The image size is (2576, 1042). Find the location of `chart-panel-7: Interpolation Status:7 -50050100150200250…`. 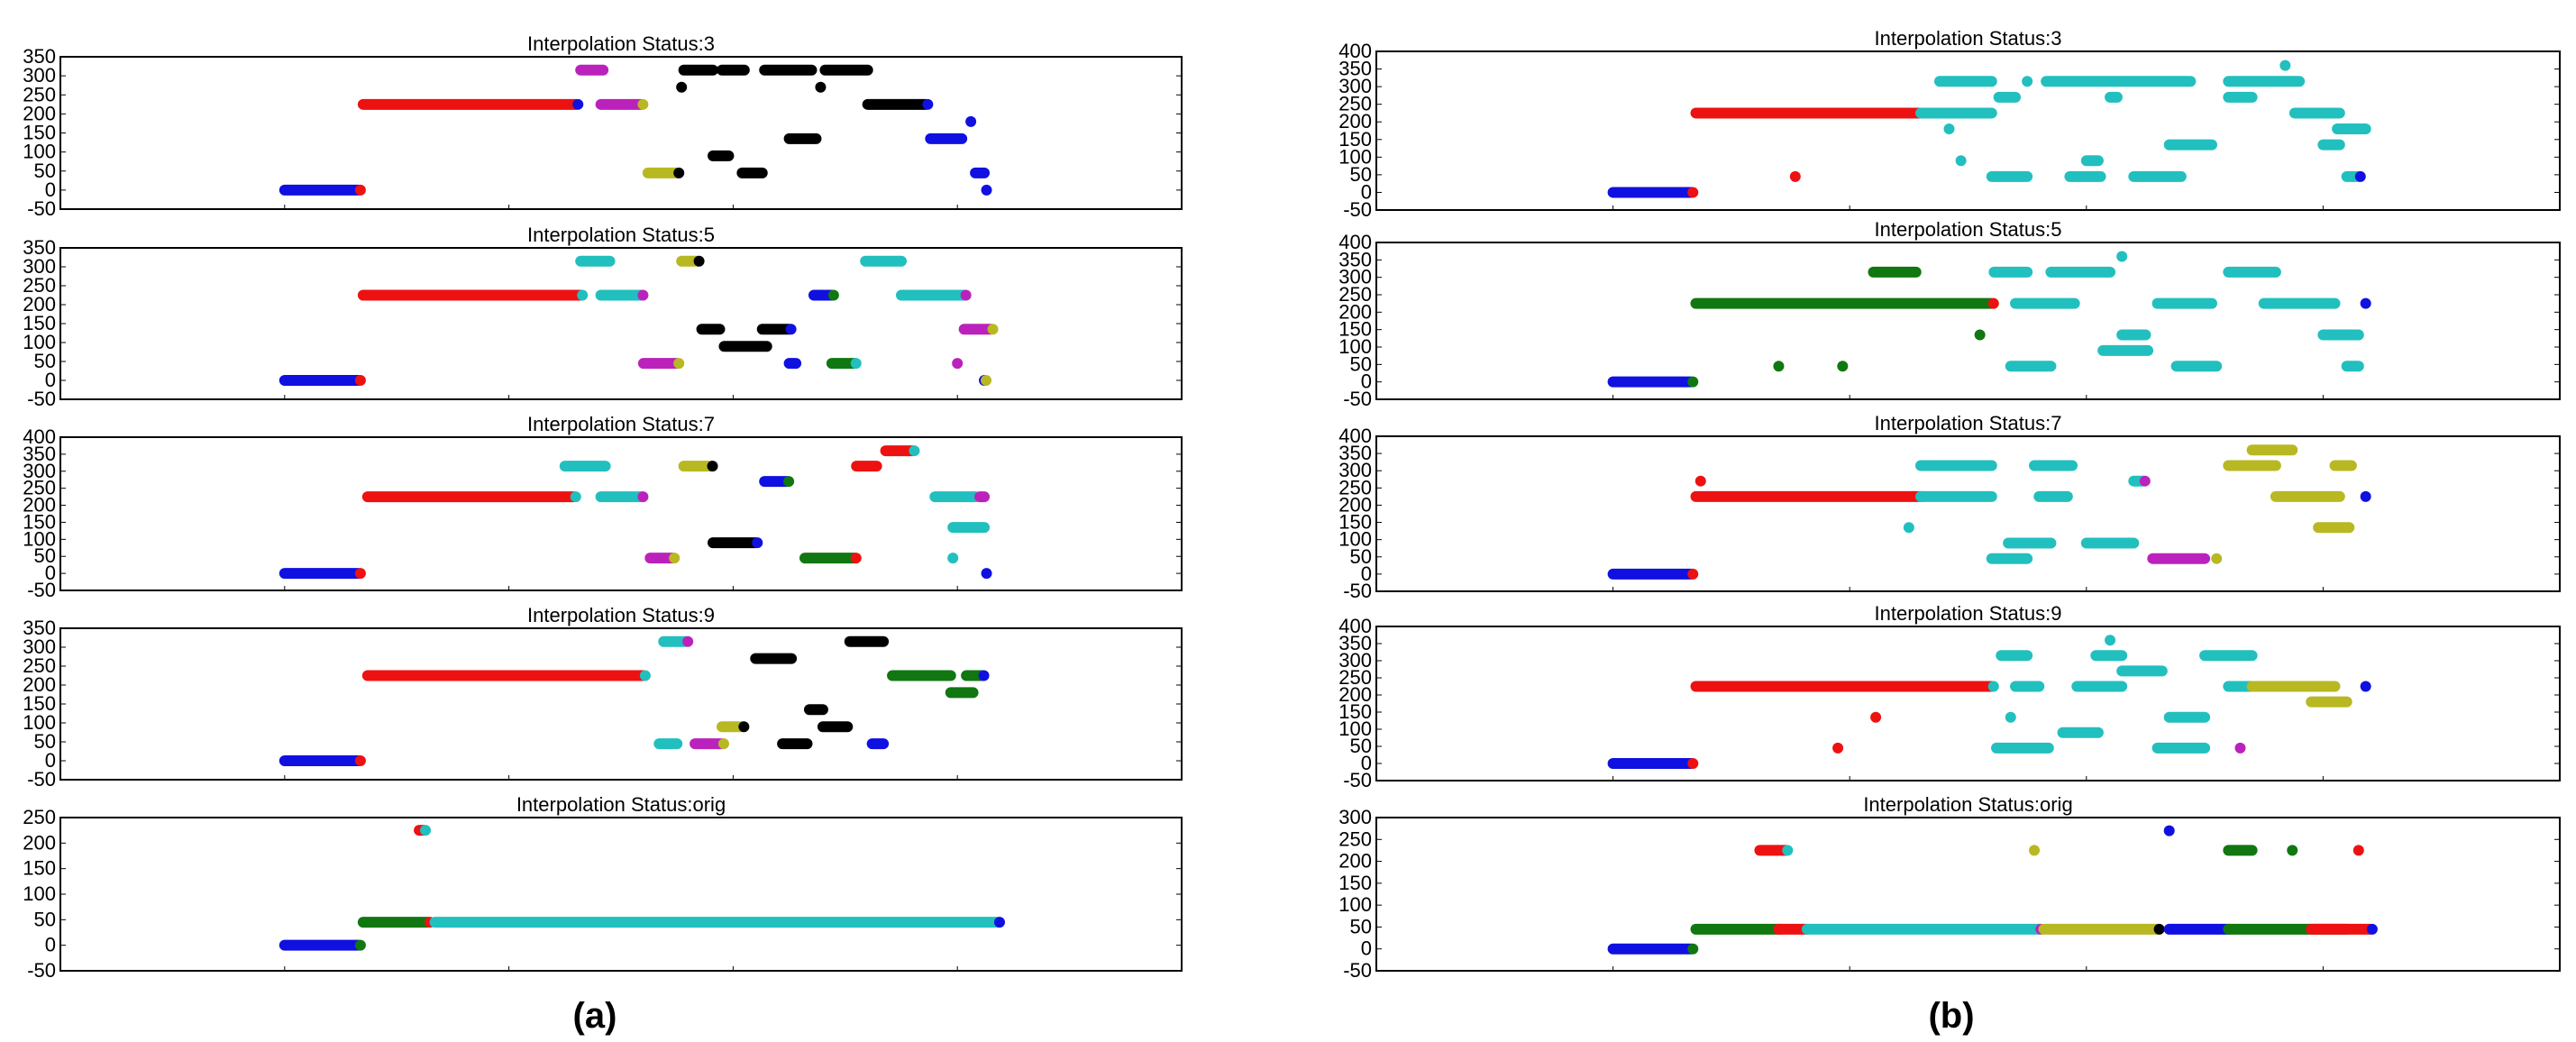

chart-panel-7: Interpolation Status:7 -50050100150200250… is located at coordinates (1950, 507).